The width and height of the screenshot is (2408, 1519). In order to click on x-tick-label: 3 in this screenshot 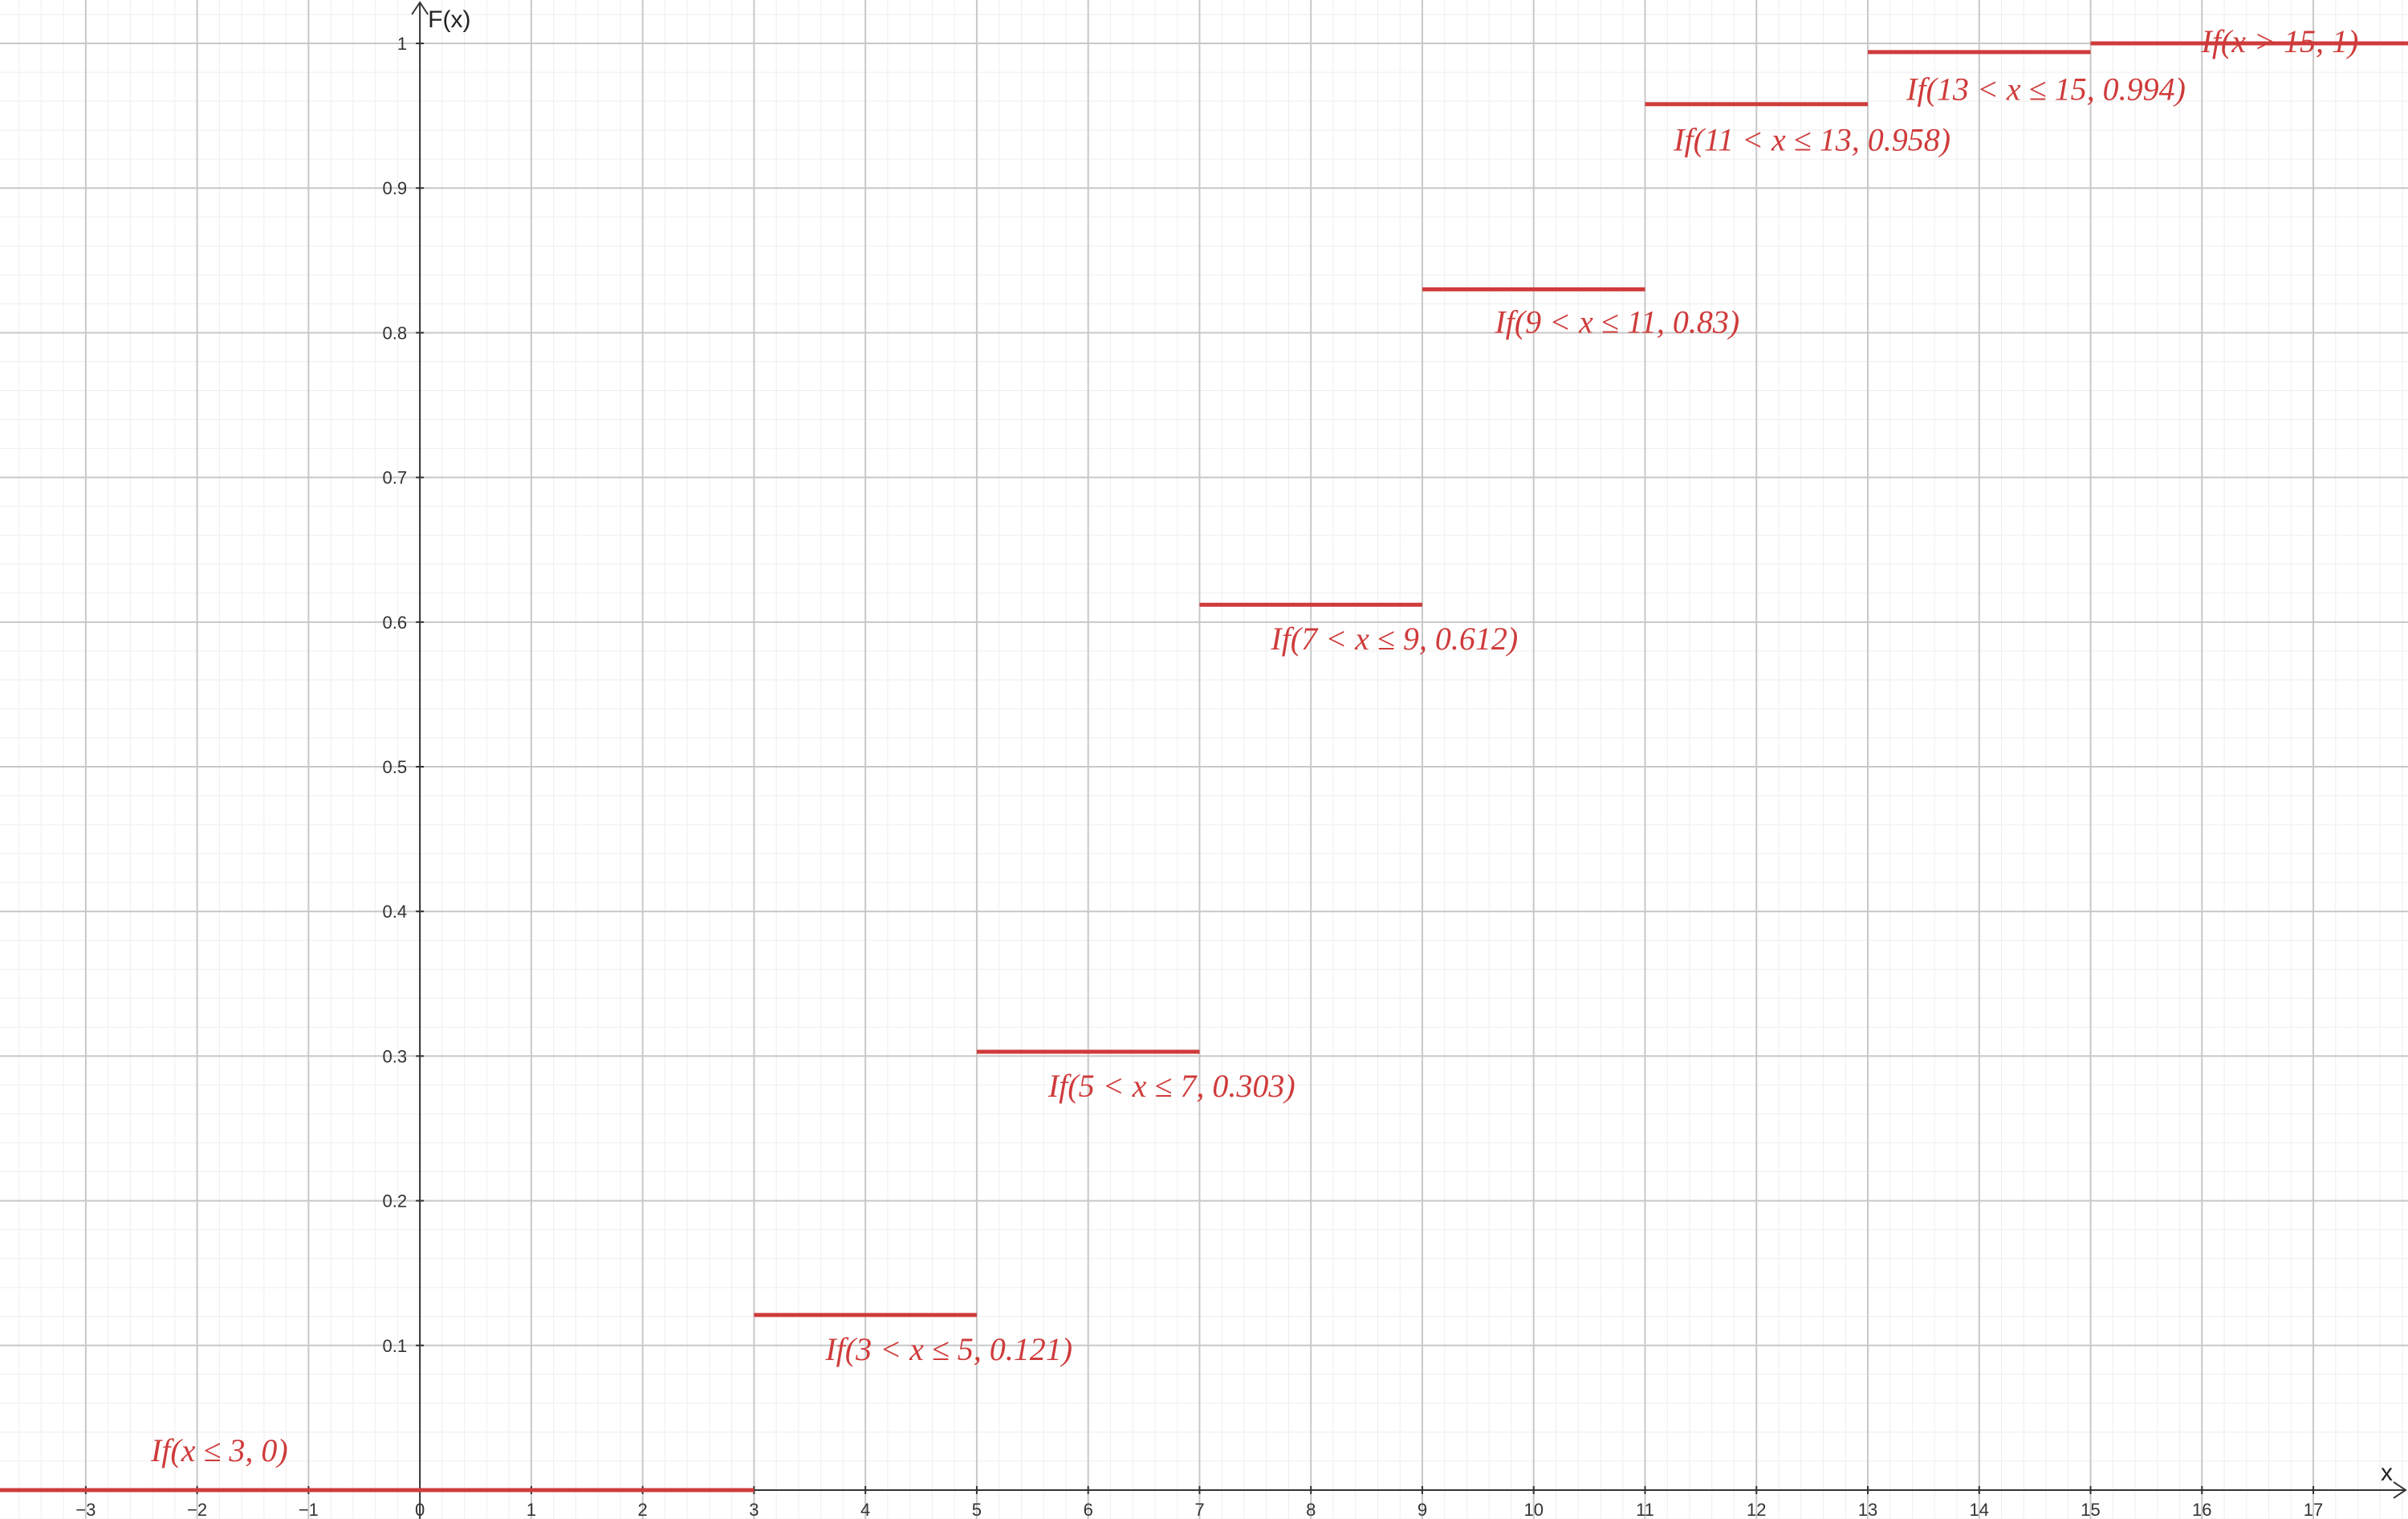, I will do `click(754, 1509)`.